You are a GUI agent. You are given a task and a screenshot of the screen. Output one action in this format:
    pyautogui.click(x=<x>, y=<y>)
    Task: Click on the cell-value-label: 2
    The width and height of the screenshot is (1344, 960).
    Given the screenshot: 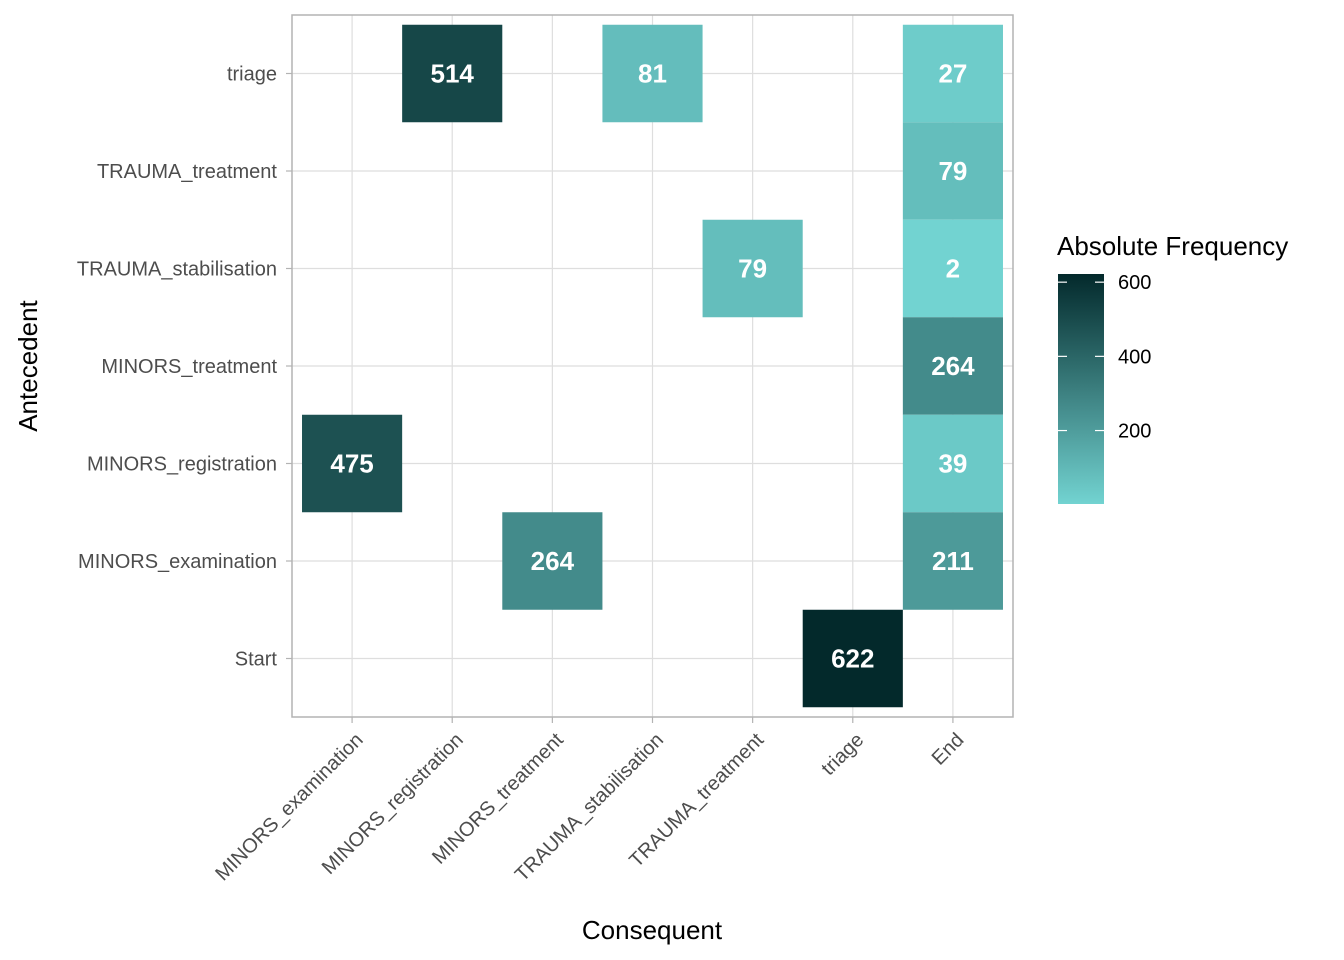 What is the action you would take?
    pyautogui.click(x=953, y=269)
    